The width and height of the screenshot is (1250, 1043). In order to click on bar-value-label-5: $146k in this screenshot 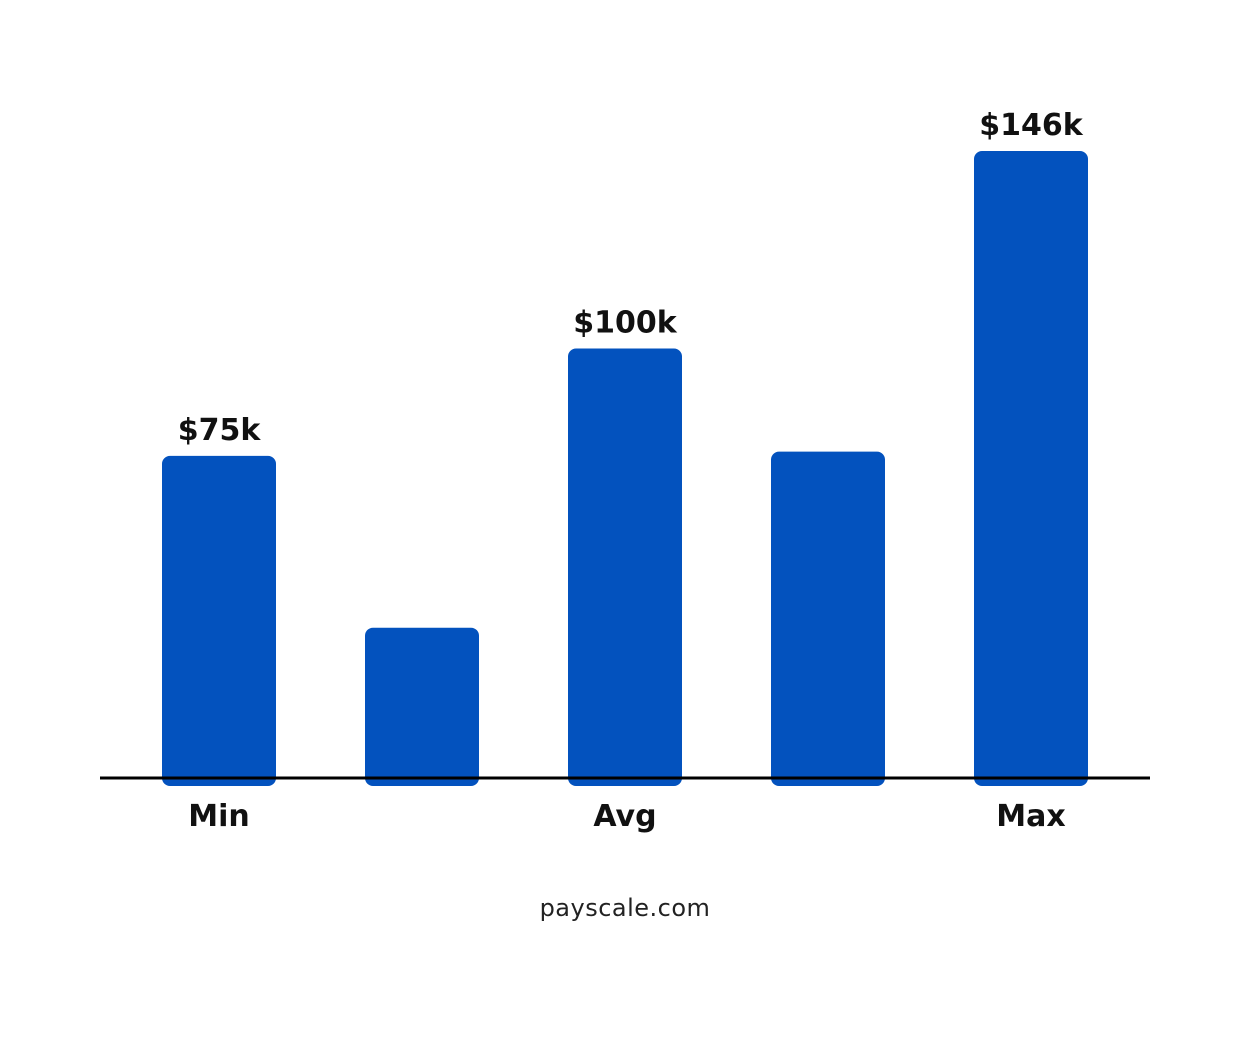, I will do `click(1031, 125)`.